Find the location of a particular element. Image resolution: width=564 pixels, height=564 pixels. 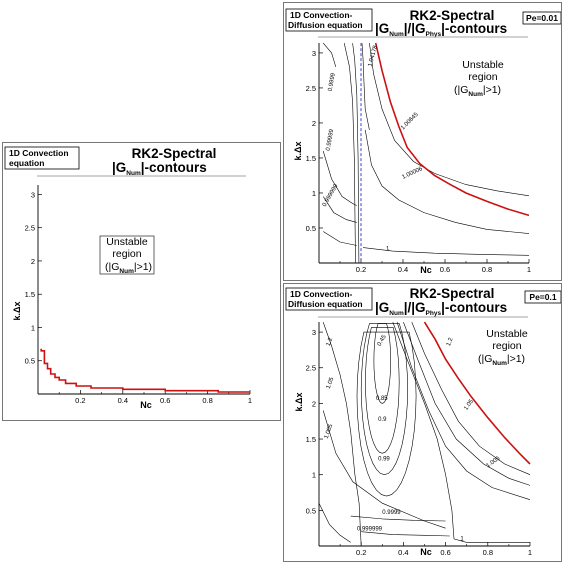

contour-level-label: 1.00006 is located at coordinates (412, 173).